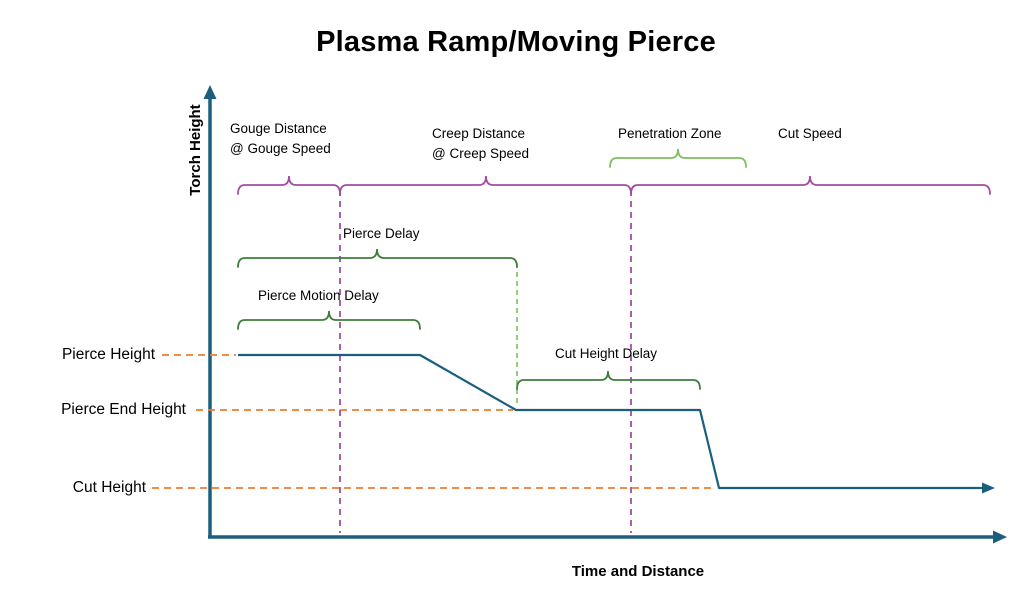 This screenshot has width=1032, height=596. I want to click on pierce-motion-delay-label: Pierce Motion Delay, so click(318, 295).